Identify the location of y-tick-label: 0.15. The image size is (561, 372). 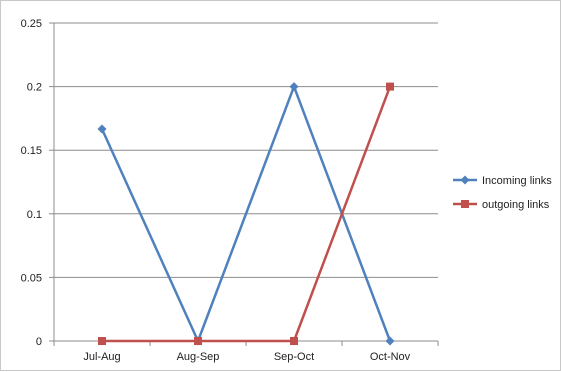
(31, 151).